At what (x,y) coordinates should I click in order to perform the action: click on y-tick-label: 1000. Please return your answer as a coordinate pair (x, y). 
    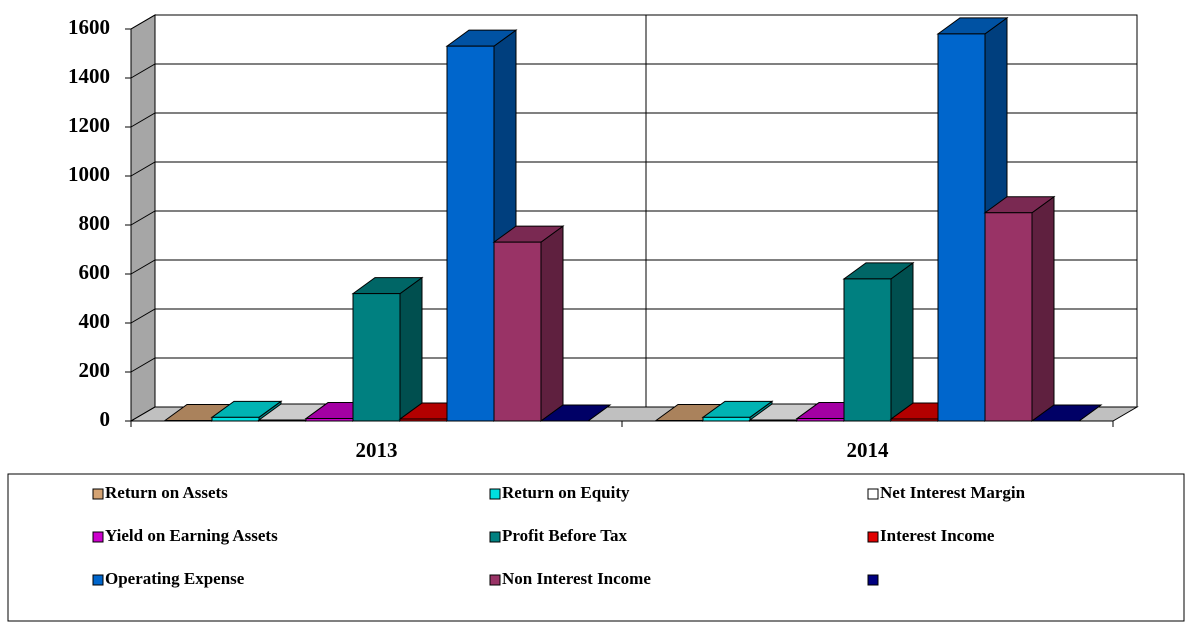
    Looking at the image, I should click on (89, 174).